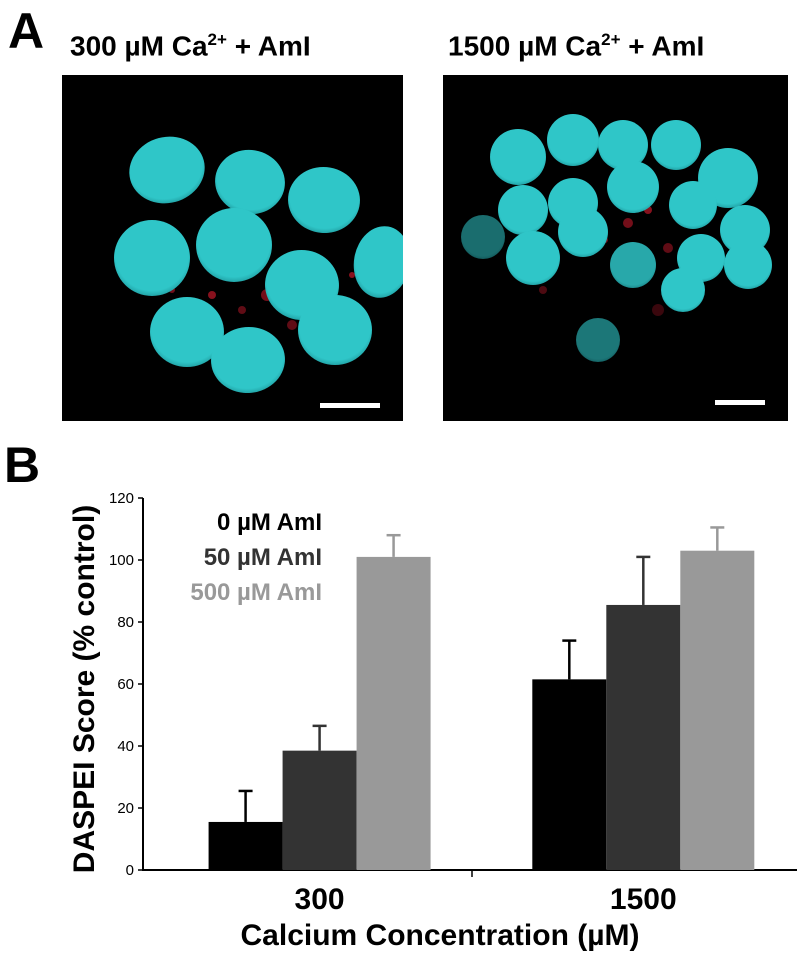 This screenshot has height=962, width=800. Describe the element at coordinates (121, 498) in the screenshot. I see `y-tick-label: 120` at that location.